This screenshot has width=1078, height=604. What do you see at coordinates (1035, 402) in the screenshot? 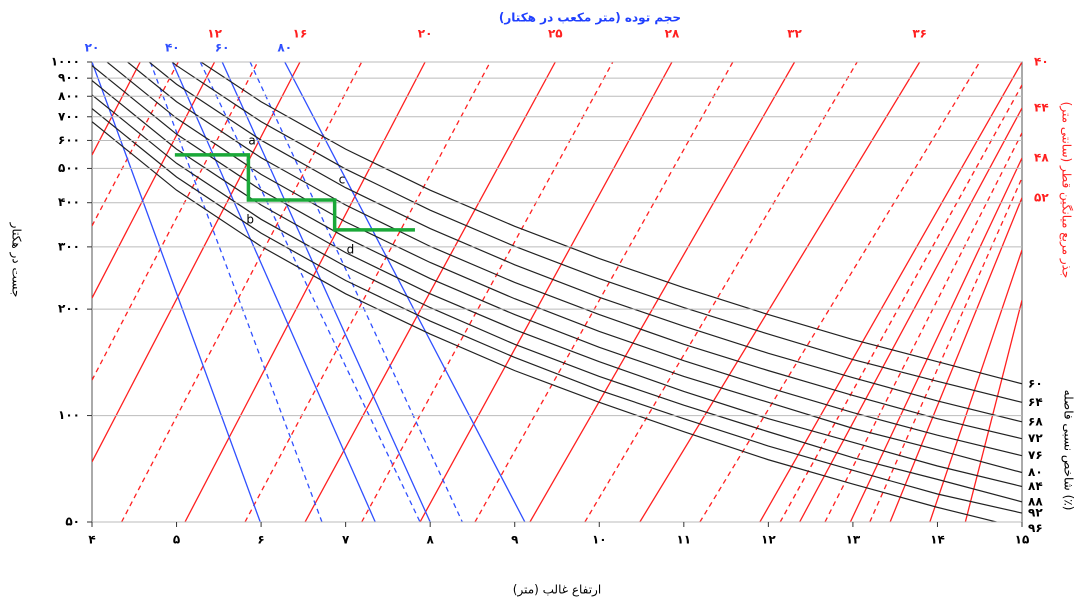
I see `series-label: ۶۴` at bounding box center [1035, 402].